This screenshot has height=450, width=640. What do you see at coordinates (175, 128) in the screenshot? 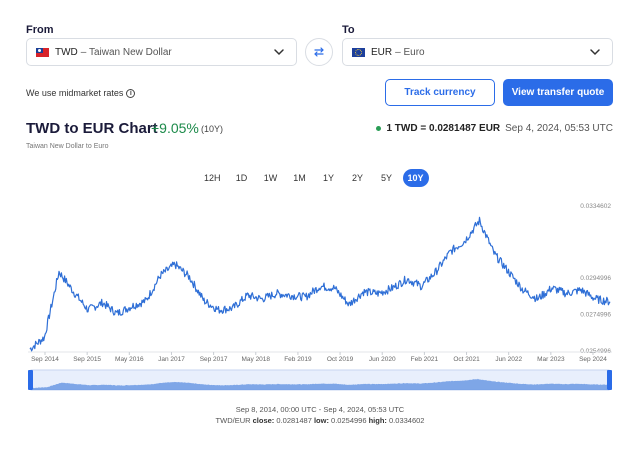
I see `change-percent: +9.05%` at bounding box center [175, 128].